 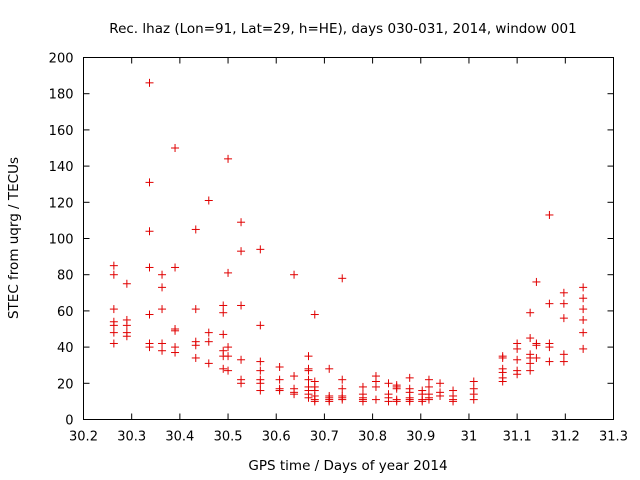 I want to click on x-tick-label: 30.3, so click(x=131, y=437).